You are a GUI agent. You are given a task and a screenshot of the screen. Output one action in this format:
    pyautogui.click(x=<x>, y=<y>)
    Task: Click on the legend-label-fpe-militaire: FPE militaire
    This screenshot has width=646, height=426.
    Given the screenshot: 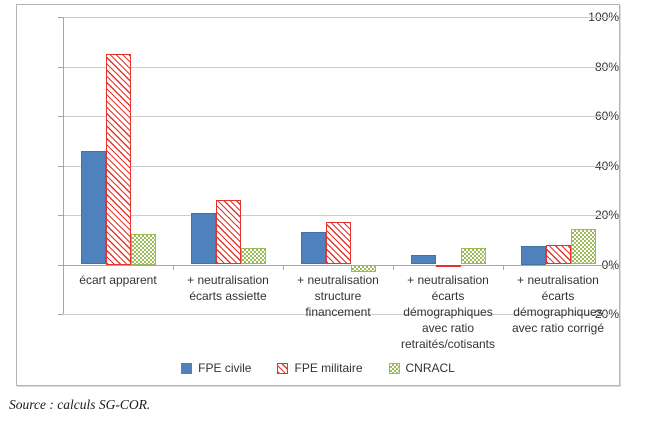 What is the action you would take?
    pyautogui.click(x=328, y=368)
    